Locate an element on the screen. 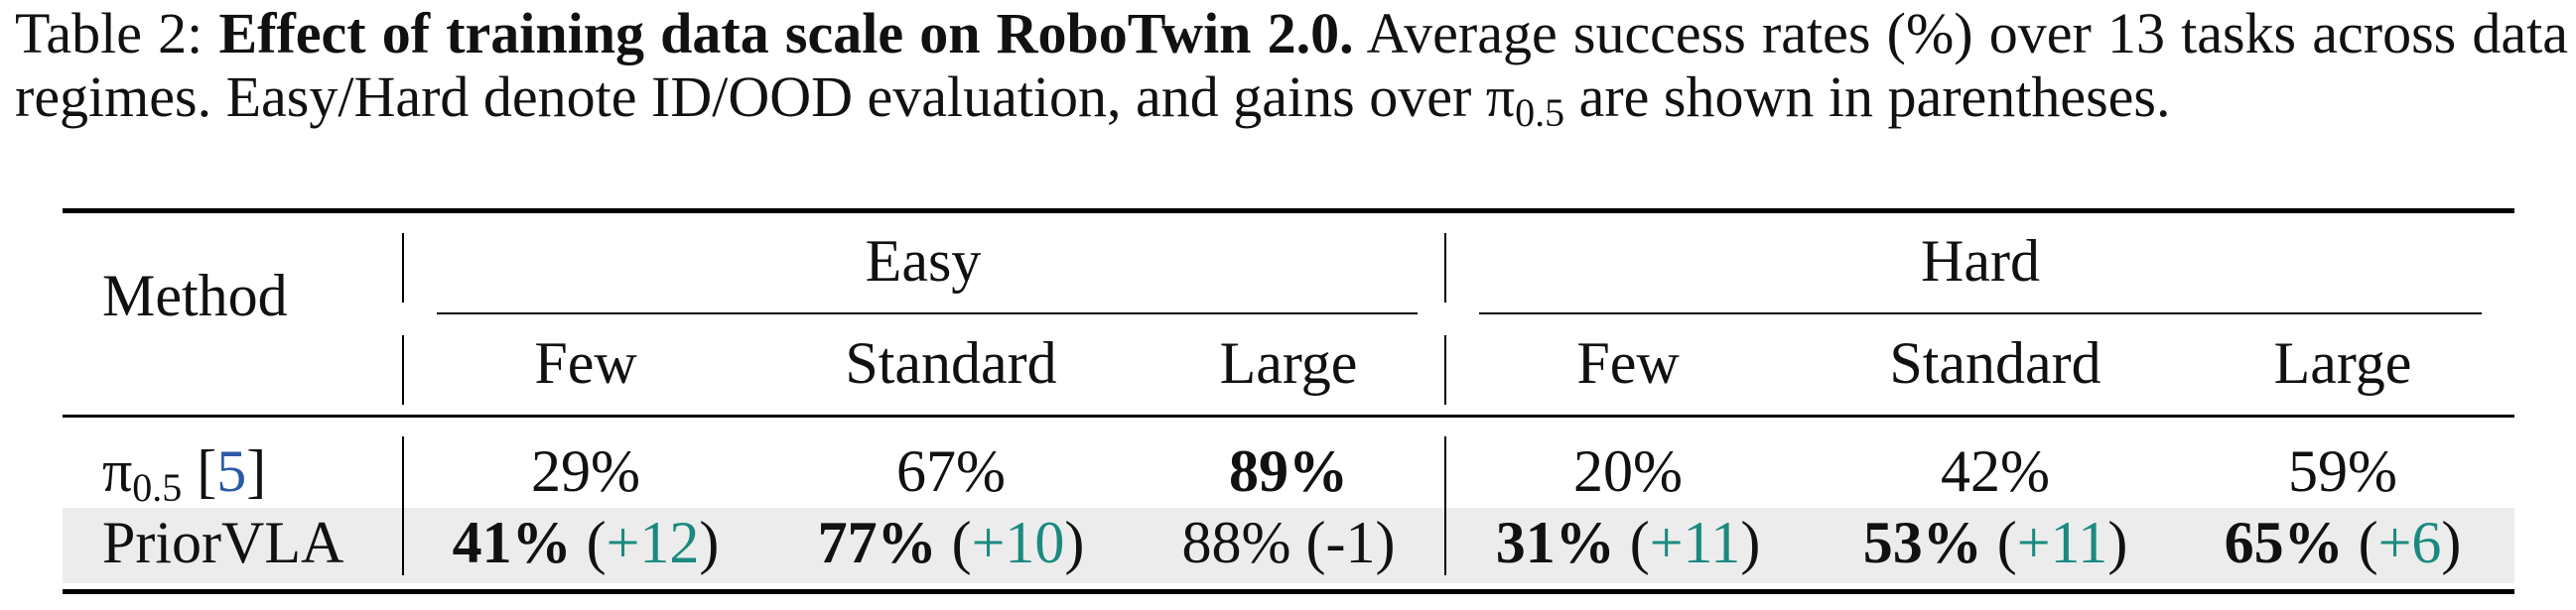 The width and height of the screenshot is (2576, 610). subheader-hard-standard: Standard is located at coordinates (1995, 363).